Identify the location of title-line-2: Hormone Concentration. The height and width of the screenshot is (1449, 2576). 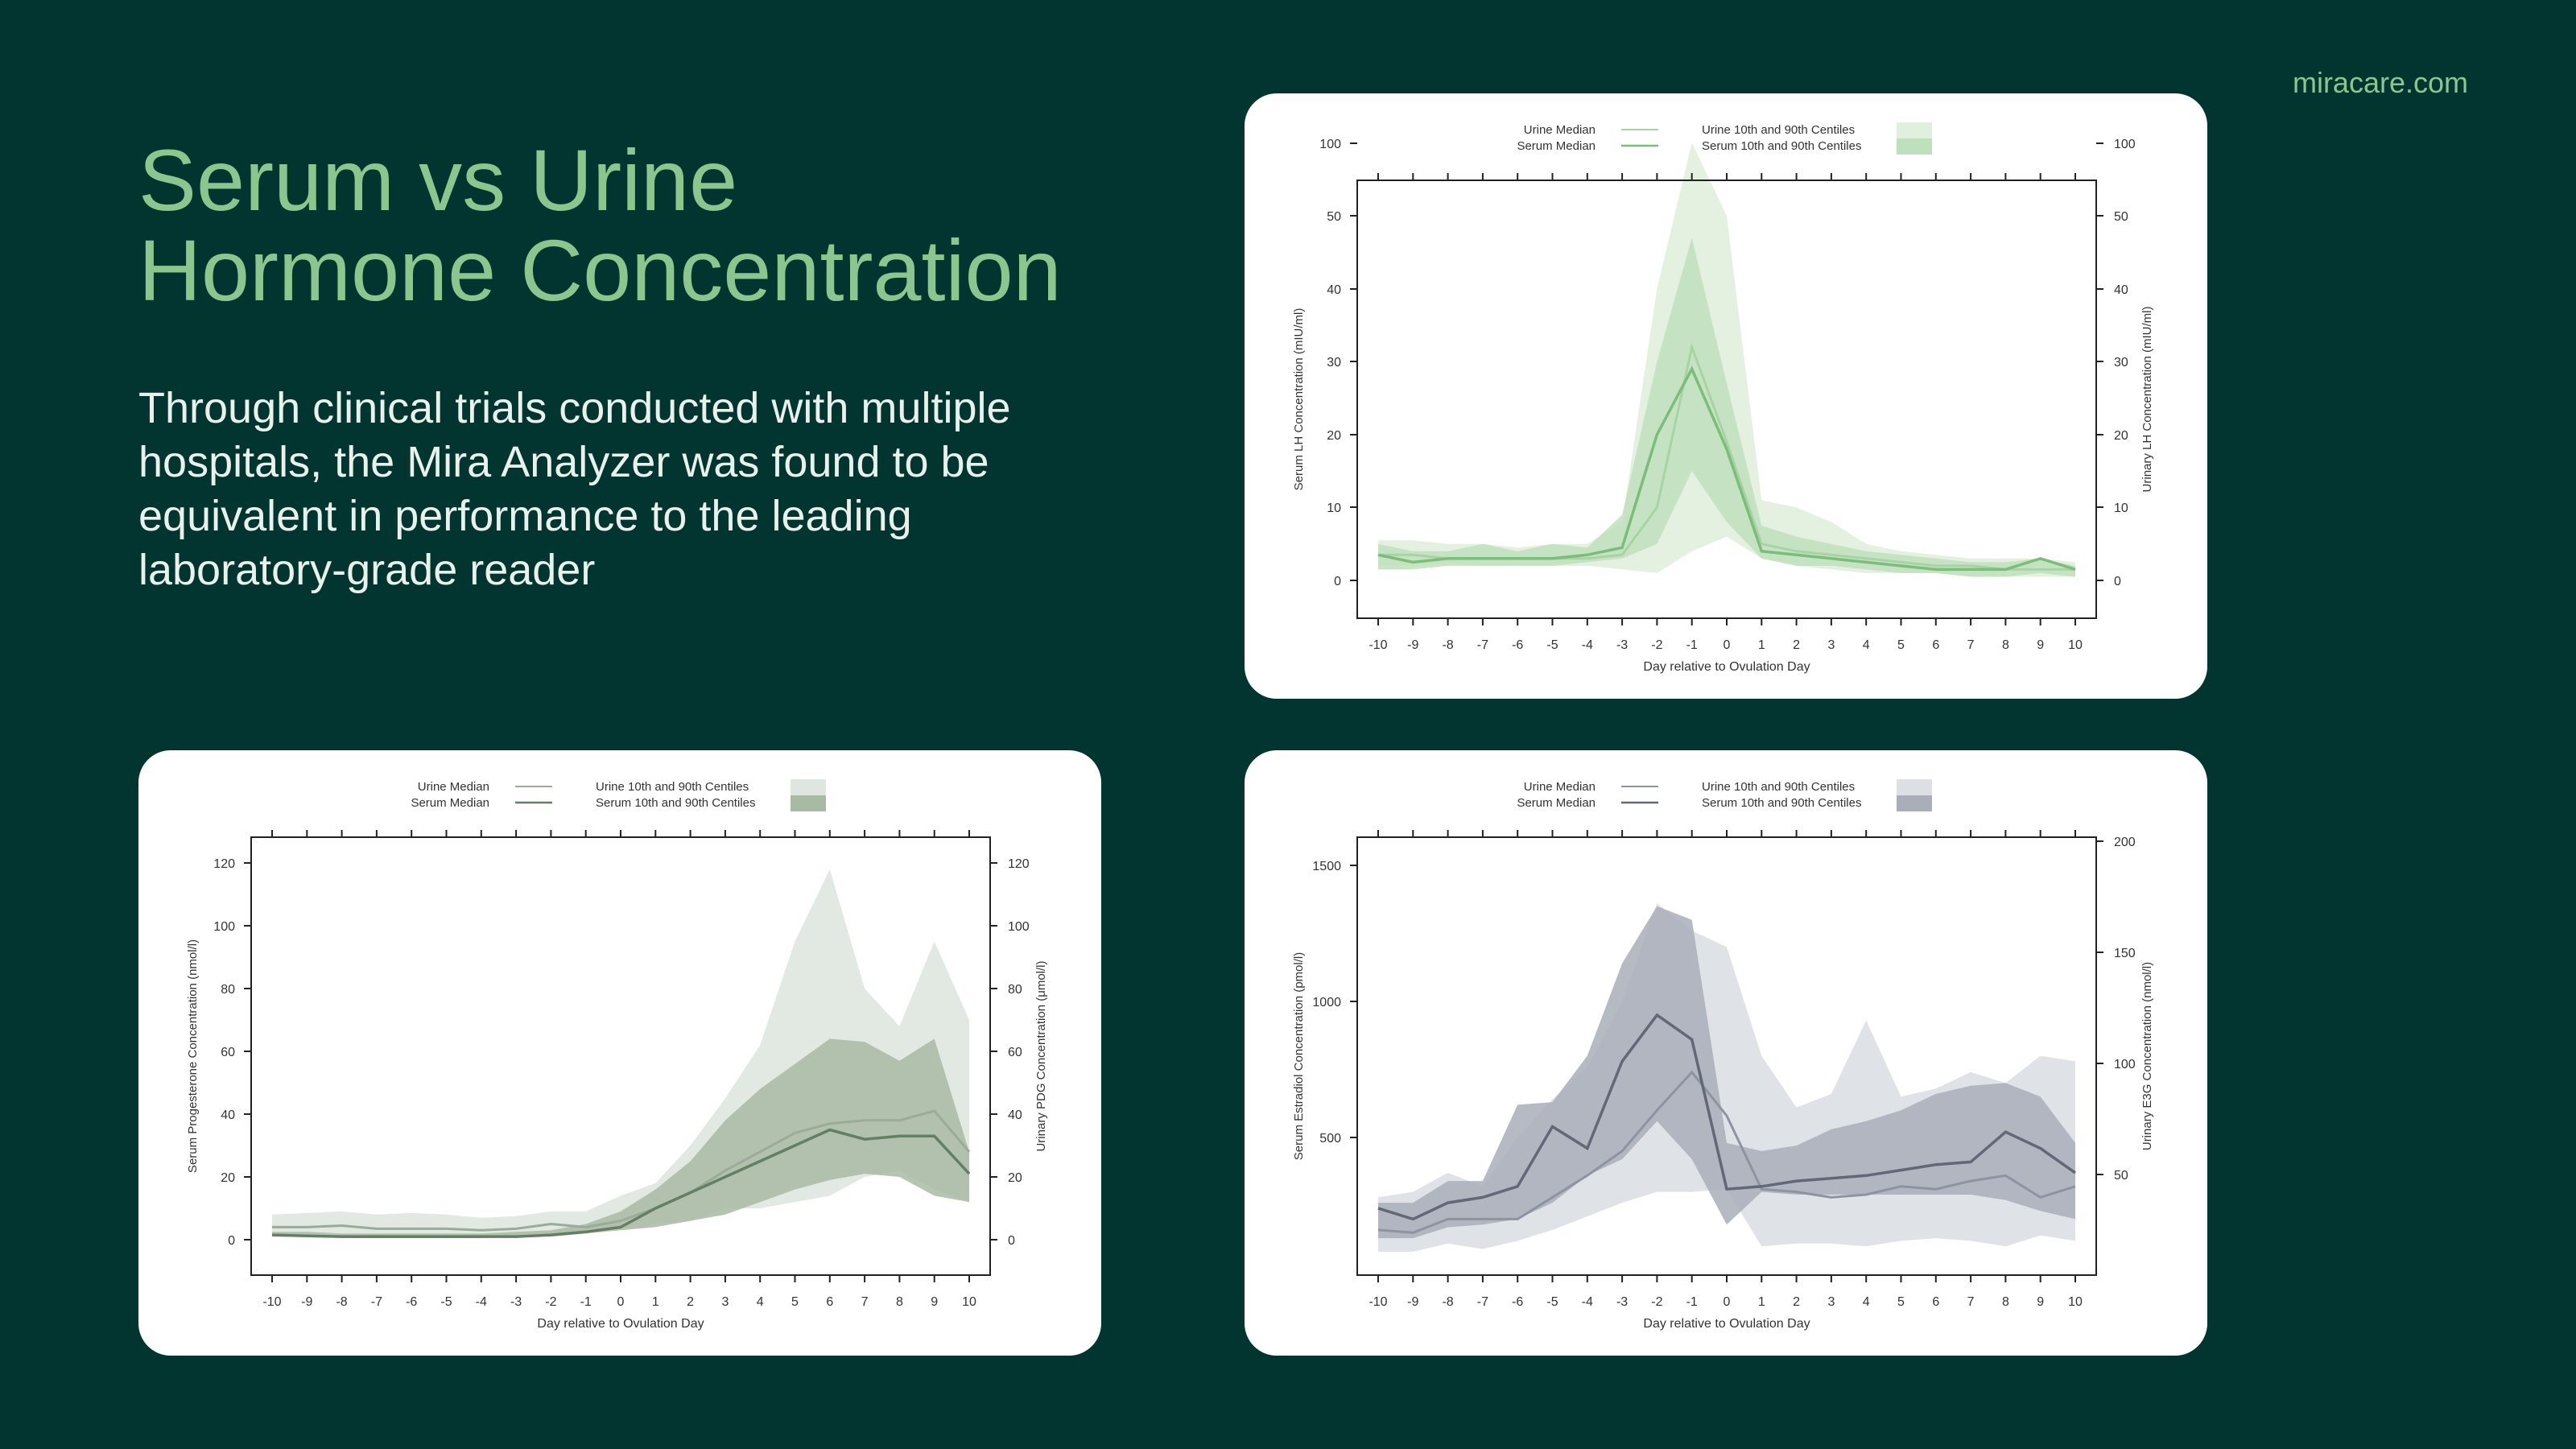
(600, 270).